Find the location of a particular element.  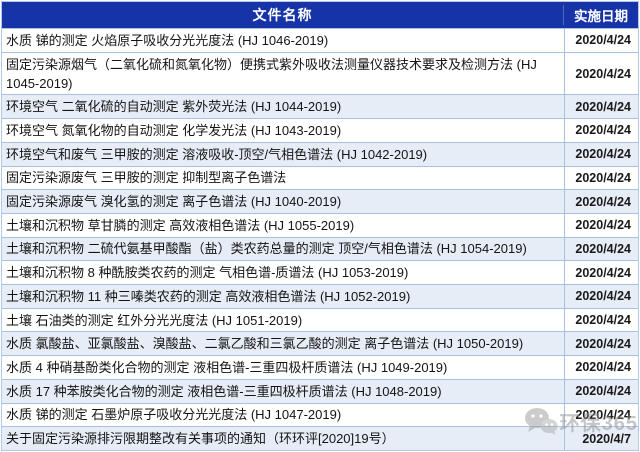

doc-name: 环境空气 氮氧化物的自动测定 化学发光法 (HJ 1043-2019) is located at coordinates (174, 130).